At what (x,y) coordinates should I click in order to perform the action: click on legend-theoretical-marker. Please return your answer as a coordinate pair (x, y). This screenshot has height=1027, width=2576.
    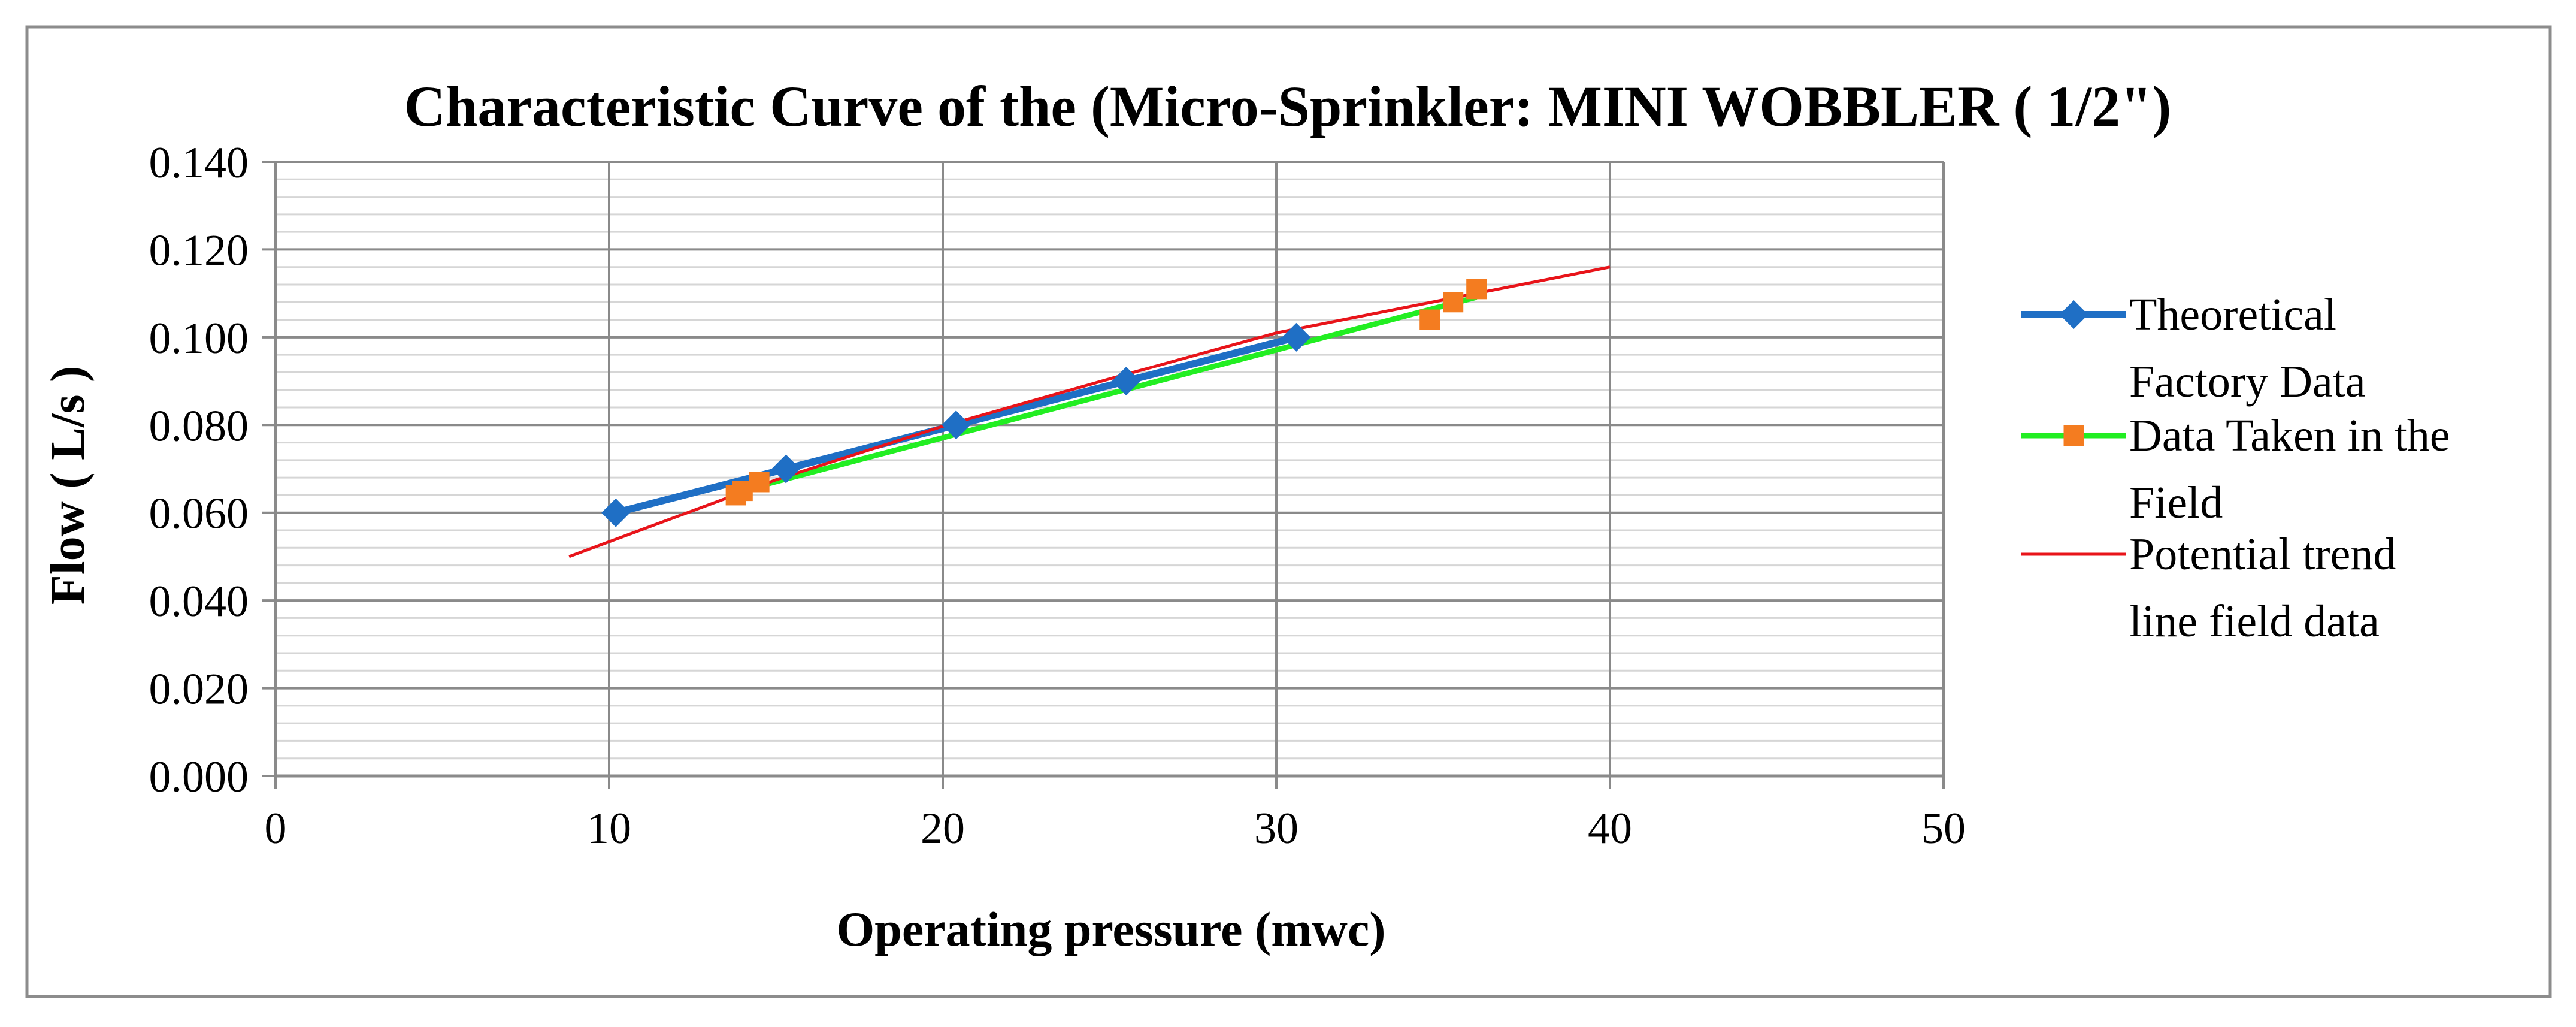
    Looking at the image, I should click on (2073, 314).